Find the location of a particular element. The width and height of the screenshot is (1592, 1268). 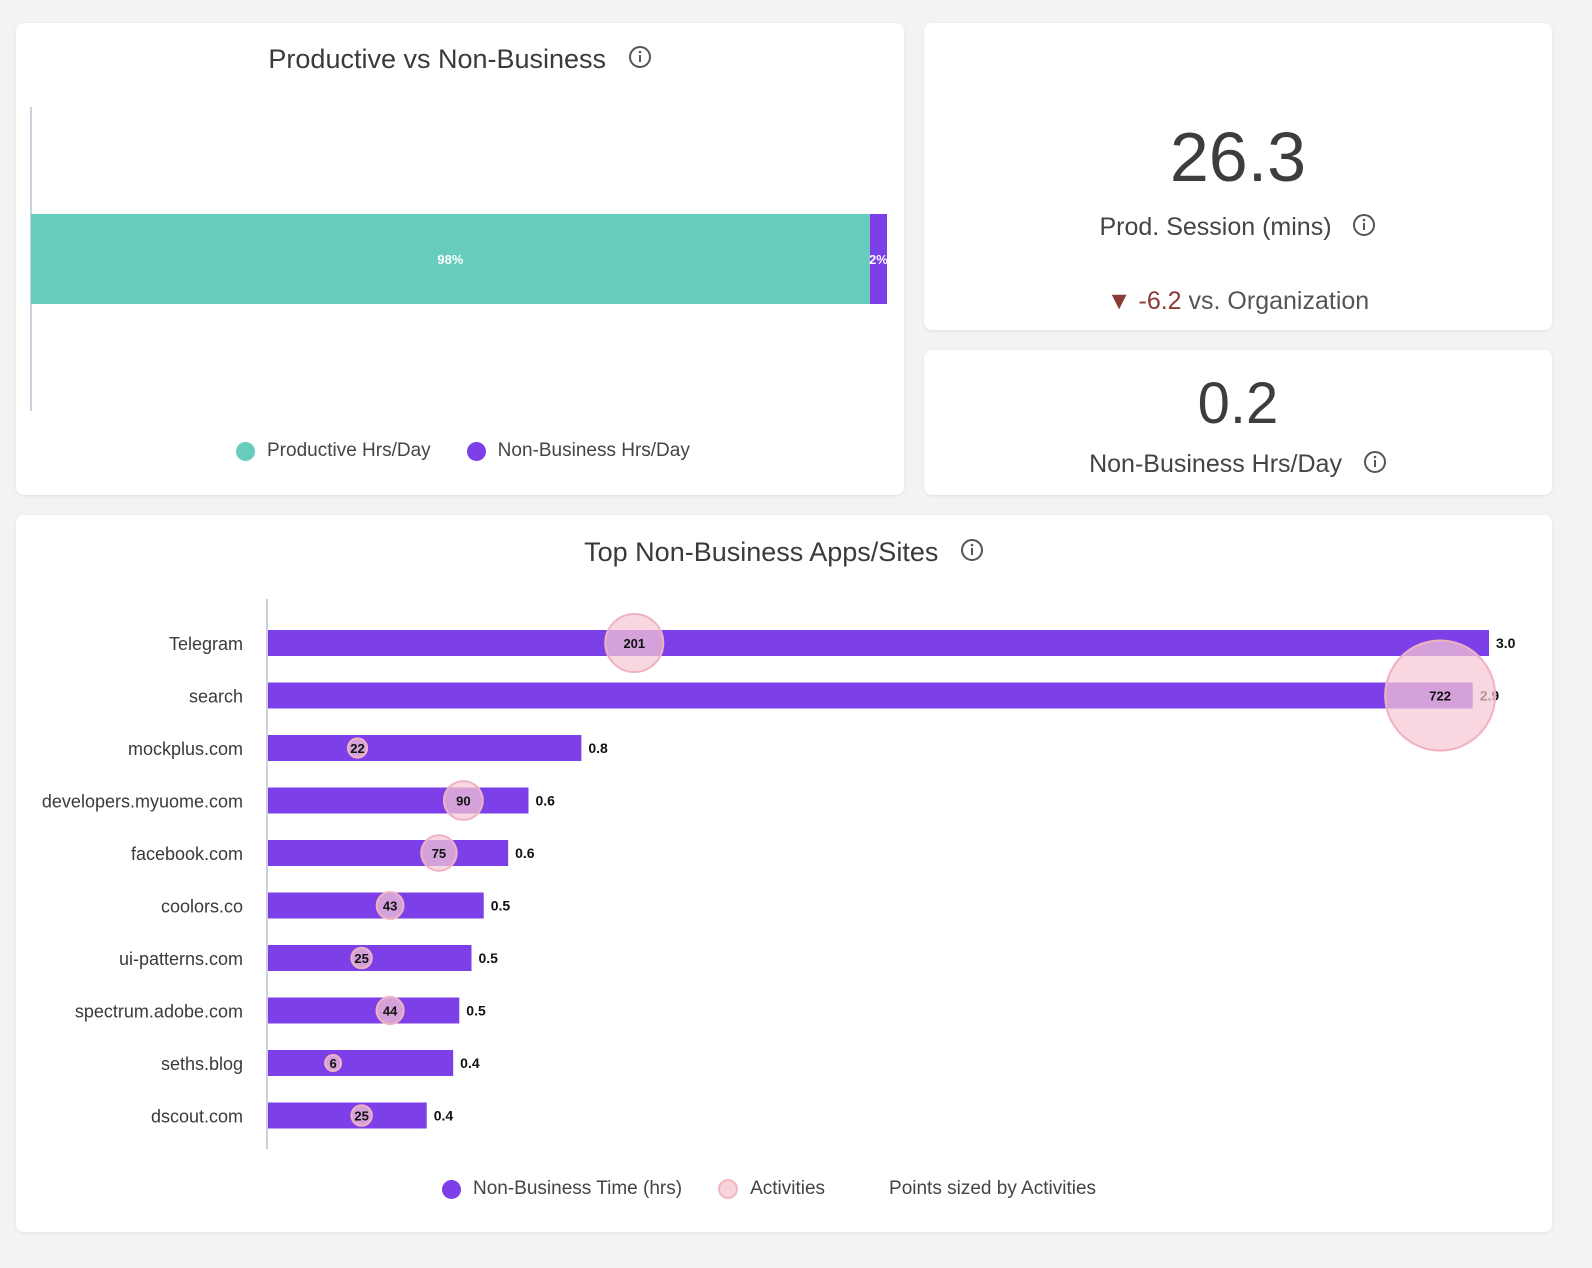

legend-item-nonbusiness: Non-Business Hrs/Day is located at coordinates (578, 451).